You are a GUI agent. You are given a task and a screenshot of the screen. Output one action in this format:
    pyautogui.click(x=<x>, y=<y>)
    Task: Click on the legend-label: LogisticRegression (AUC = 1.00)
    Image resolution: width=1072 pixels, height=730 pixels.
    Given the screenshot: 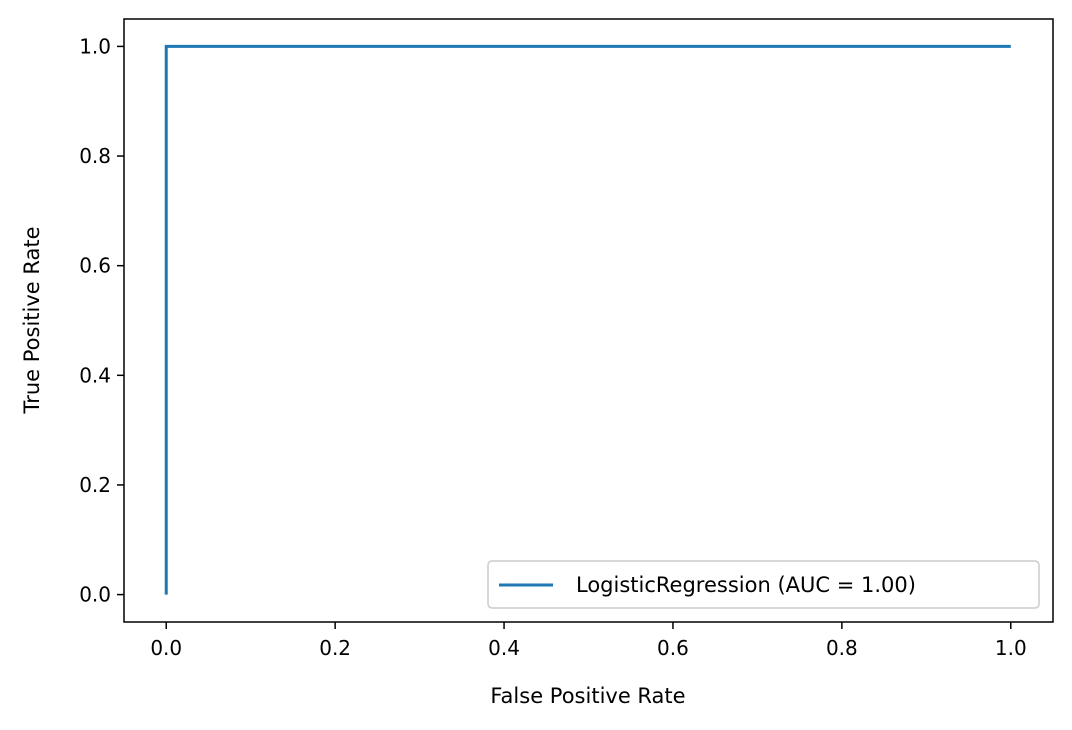 What is the action you would take?
    pyautogui.click(x=746, y=585)
    